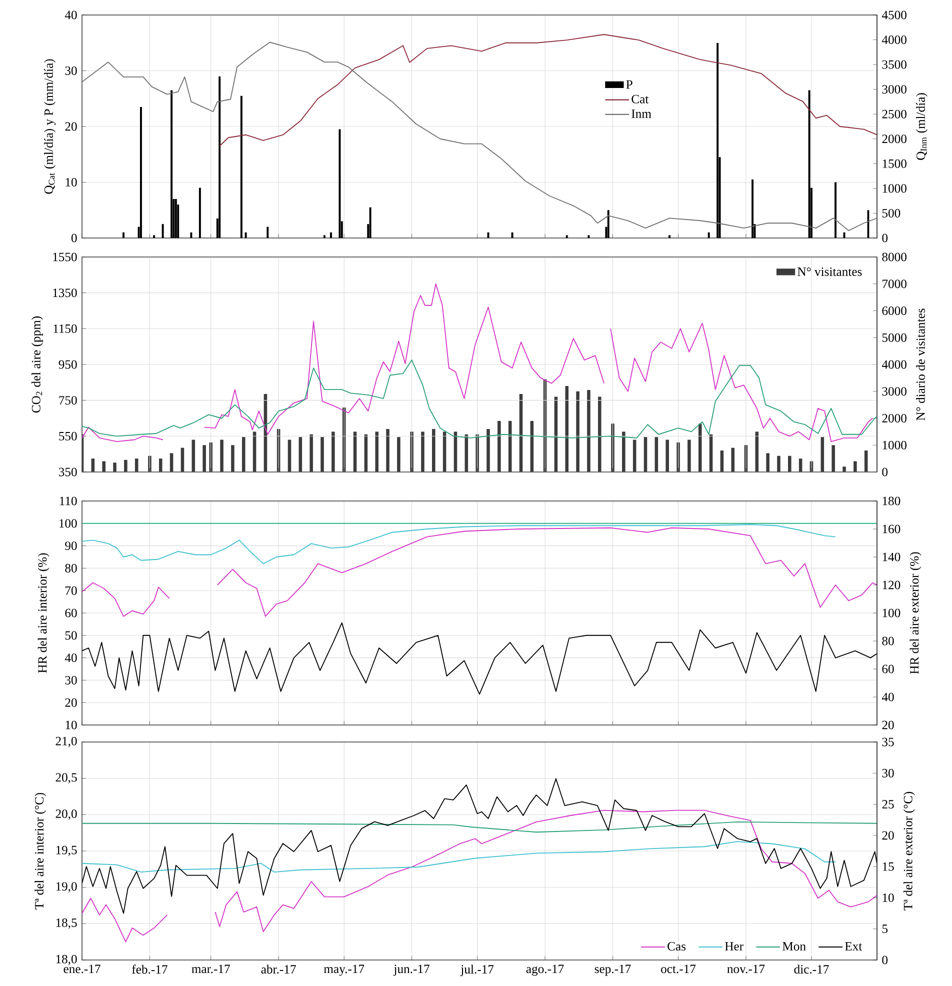 The height and width of the screenshot is (986, 952). Describe the element at coordinates (891, 585) in the screenshot. I see `y2-tick-label: 120` at that location.